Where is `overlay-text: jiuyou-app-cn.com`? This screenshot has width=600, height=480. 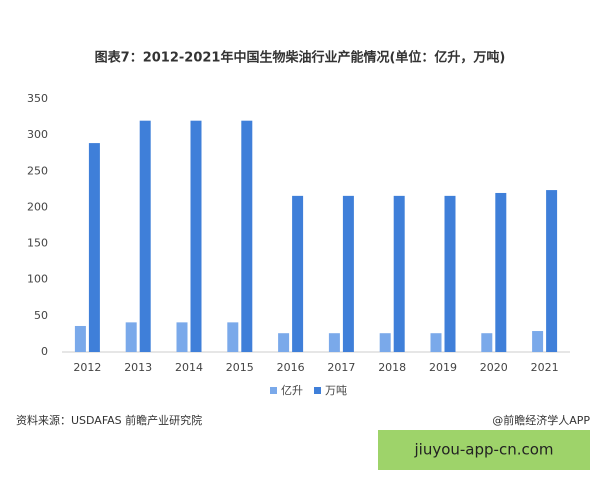 overlay-text: jiuyou-app-cn.com is located at coordinates (483, 450).